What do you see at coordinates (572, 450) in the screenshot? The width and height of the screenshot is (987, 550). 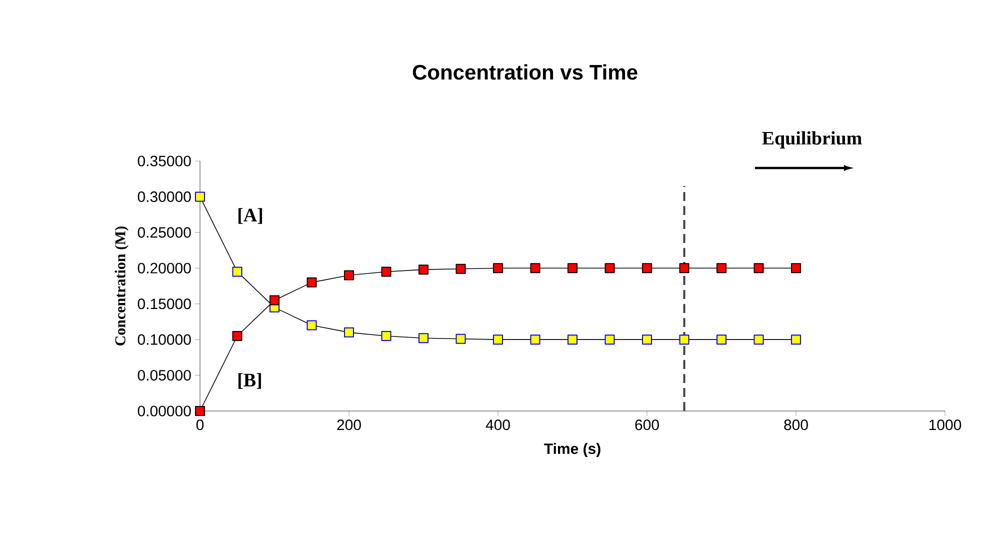 I see `x-axis-title: Time (s)` at bounding box center [572, 450].